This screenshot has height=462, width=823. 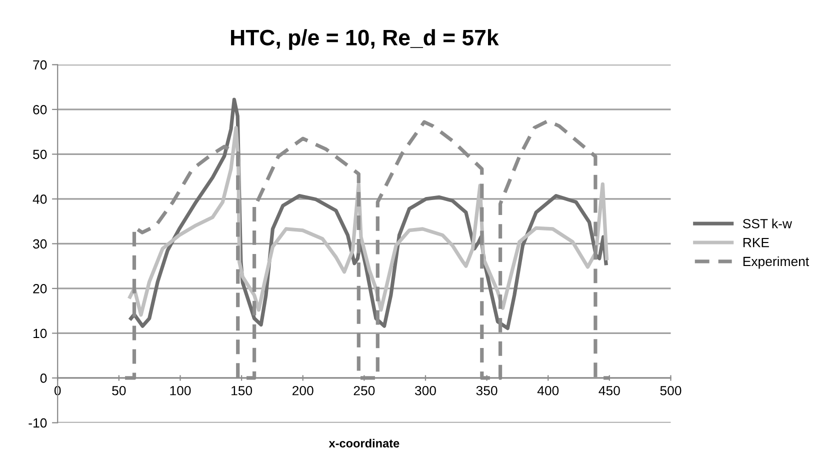 I want to click on y-tick-label: 70, so click(x=40, y=65).